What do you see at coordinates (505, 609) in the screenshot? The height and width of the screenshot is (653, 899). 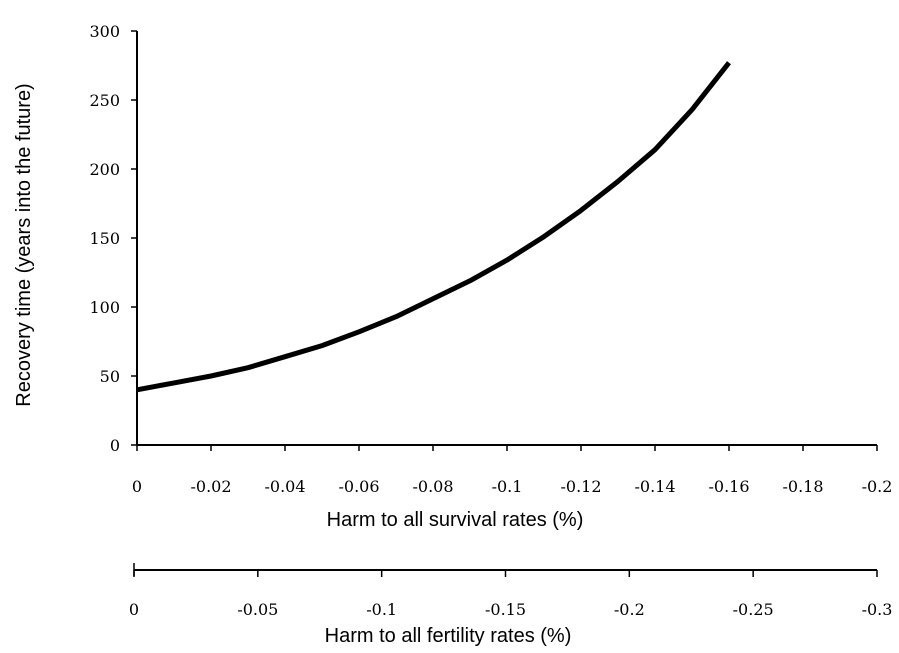 I see `secondary-x-tick-label: -0.15` at bounding box center [505, 609].